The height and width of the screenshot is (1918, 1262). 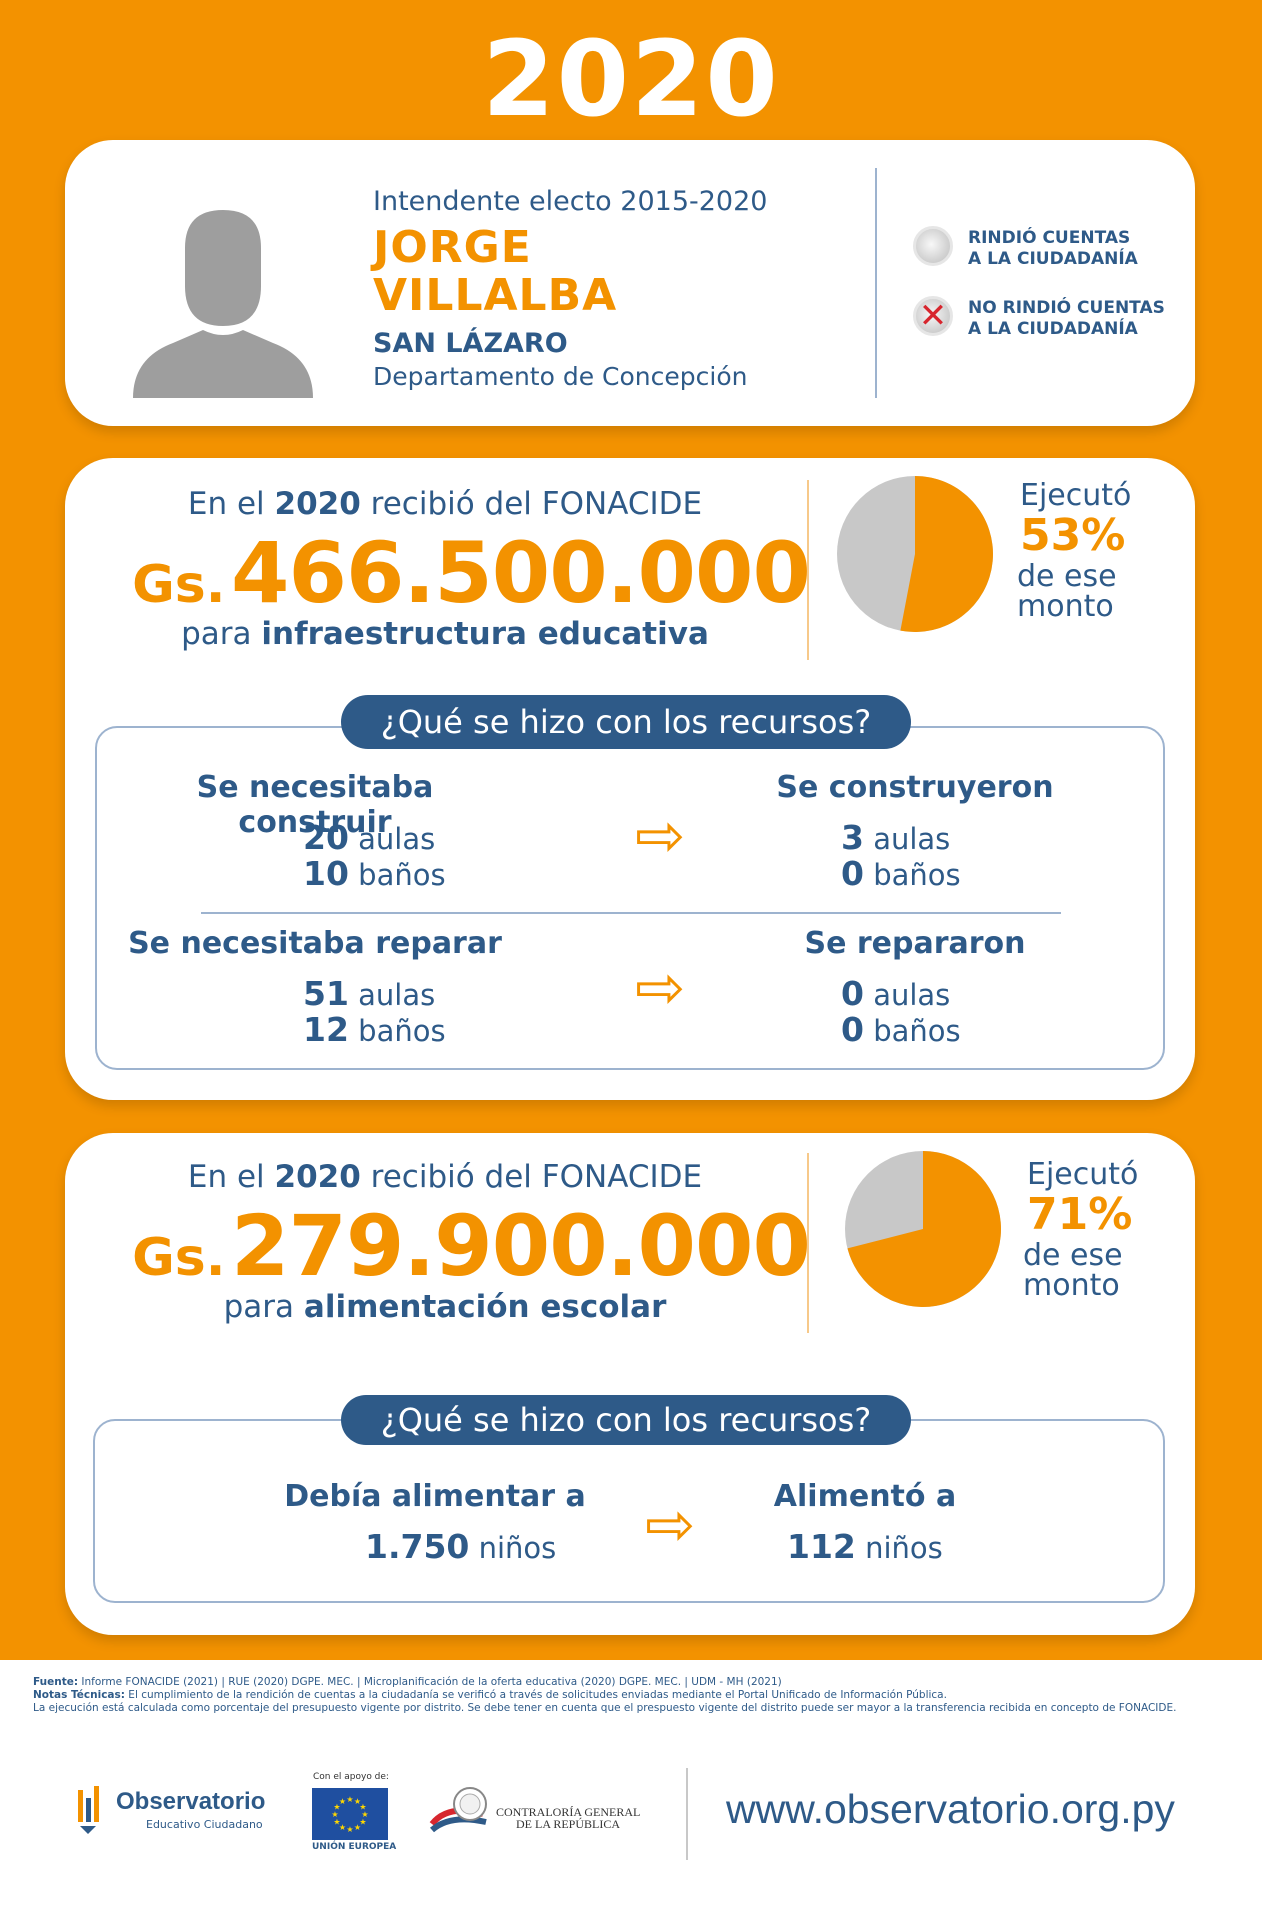 What do you see at coordinates (1083, 1174) in the screenshot?
I see `food-executed-label: Ejecutó` at bounding box center [1083, 1174].